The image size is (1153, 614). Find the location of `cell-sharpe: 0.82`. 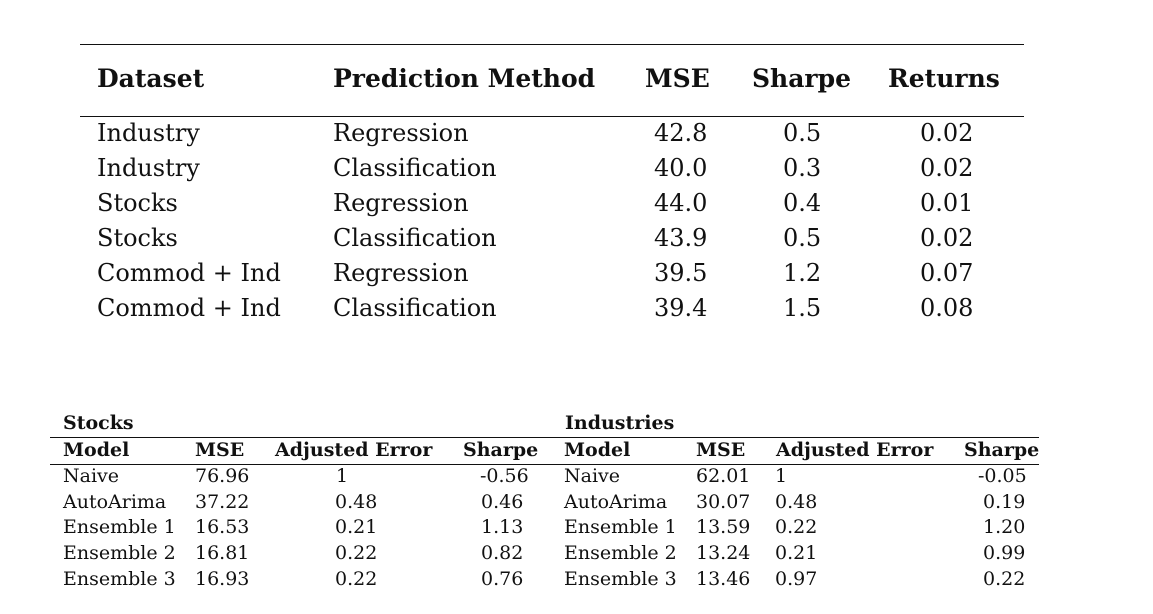

cell-sharpe: 0.82 is located at coordinates (502, 553).